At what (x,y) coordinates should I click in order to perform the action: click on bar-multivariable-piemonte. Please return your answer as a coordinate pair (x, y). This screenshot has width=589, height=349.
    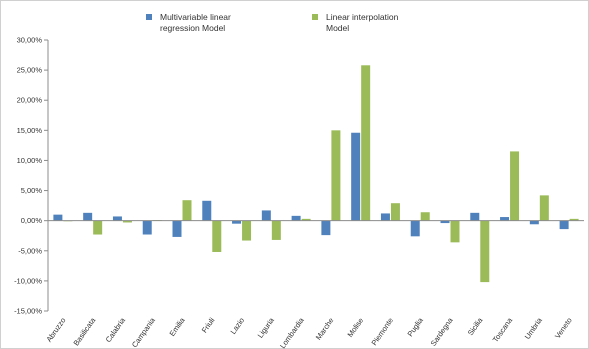
    Looking at the image, I should click on (385, 217).